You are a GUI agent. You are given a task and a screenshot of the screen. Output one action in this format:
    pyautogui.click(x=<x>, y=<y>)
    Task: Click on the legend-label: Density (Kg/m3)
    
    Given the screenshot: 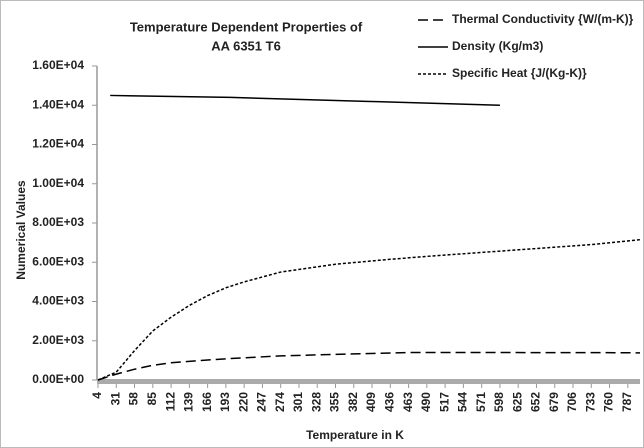 What is the action you would take?
    pyautogui.click(x=497, y=46)
    